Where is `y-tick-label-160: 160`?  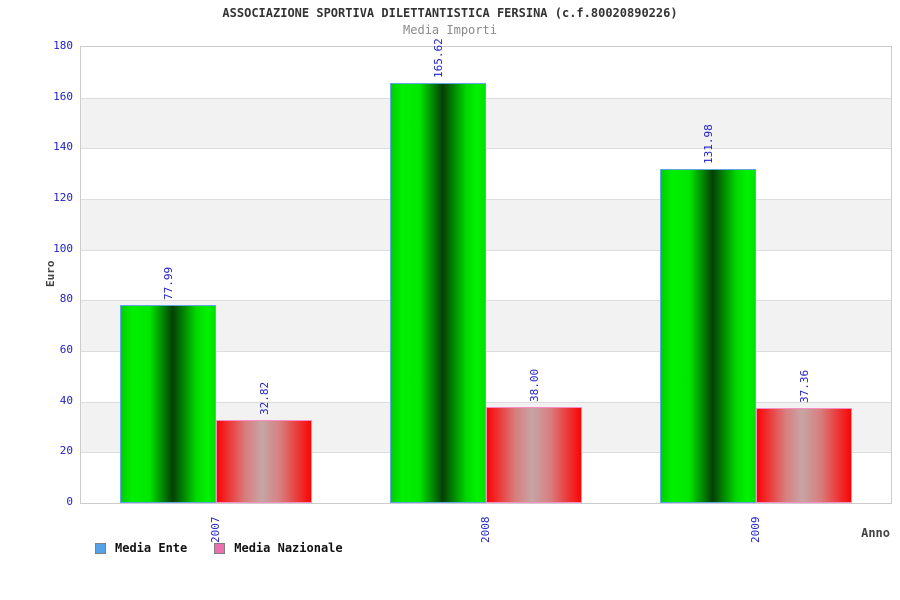
y-tick-label-160: 160 is located at coordinates (63, 96).